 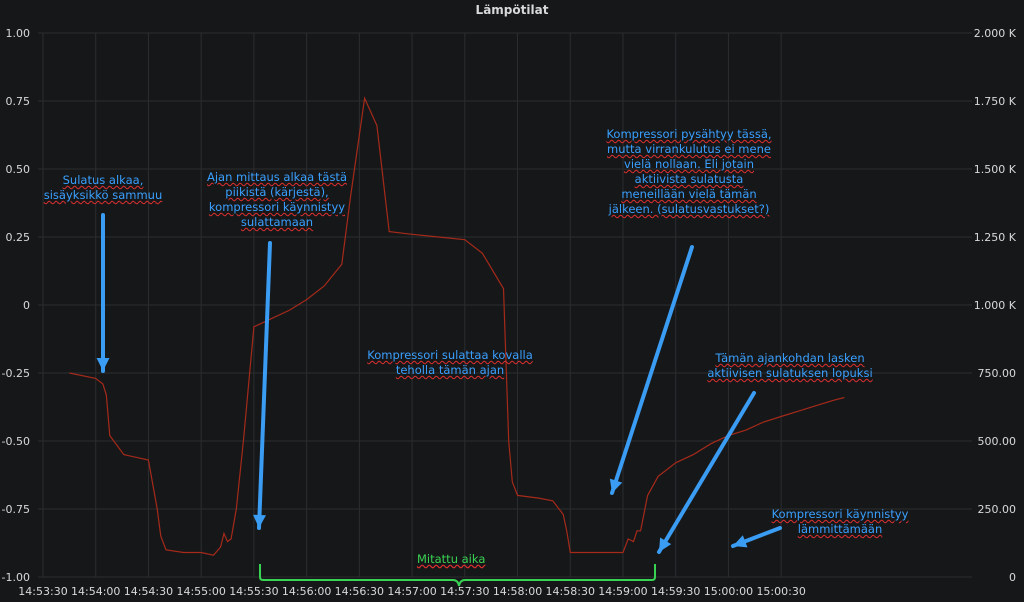 What do you see at coordinates (26, 305) in the screenshot?
I see `y-left-tick-label: 0` at bounding box center [26, 305].